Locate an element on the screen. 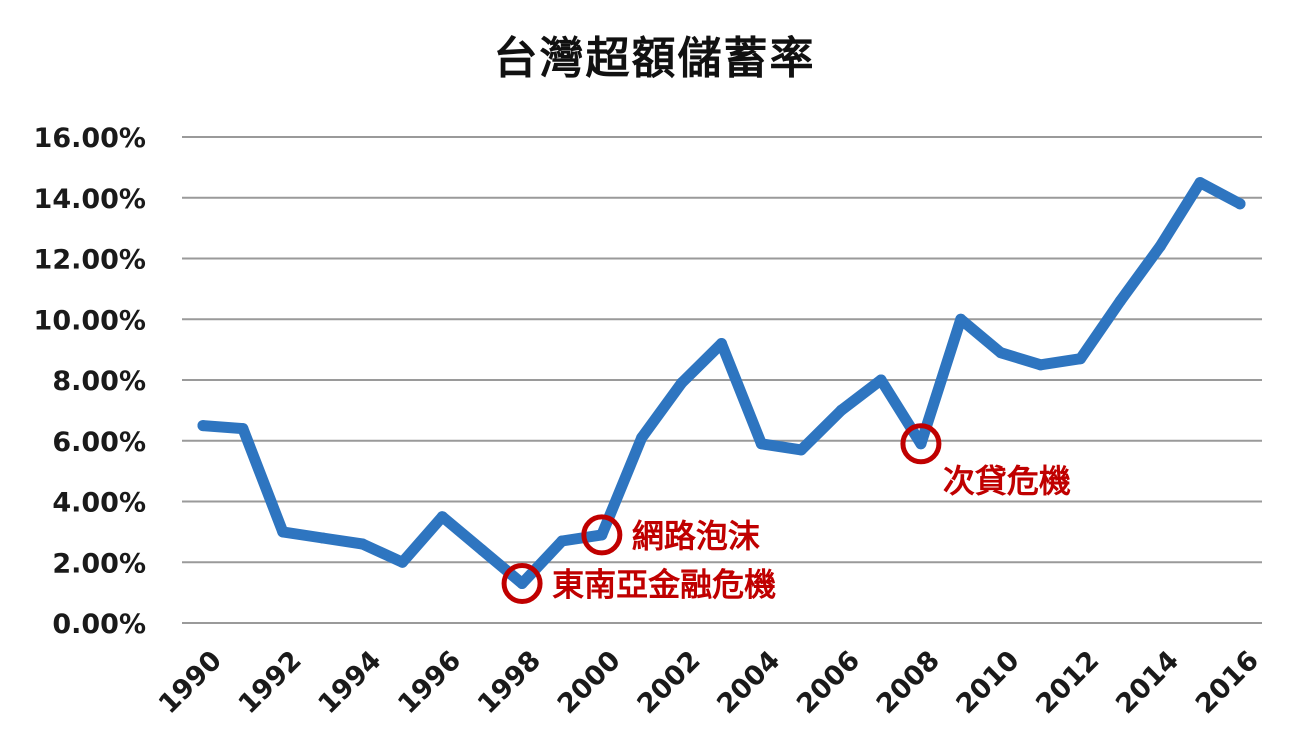 The height and width of the screenshot is (748, 1309). y-tick-label: 2.00% is located at coordinates (99, 563).